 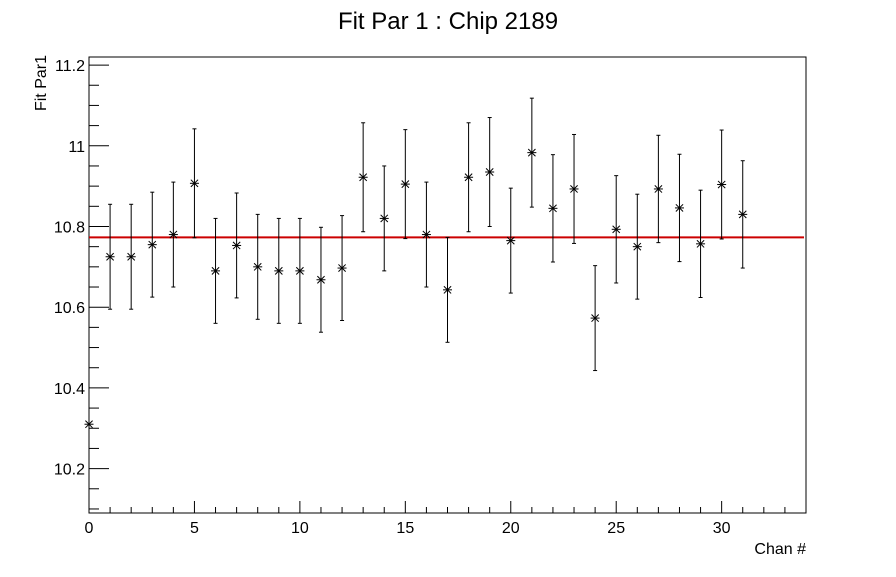 I want to click on x-axis-label: Chan #, so click(x=780, y=549).